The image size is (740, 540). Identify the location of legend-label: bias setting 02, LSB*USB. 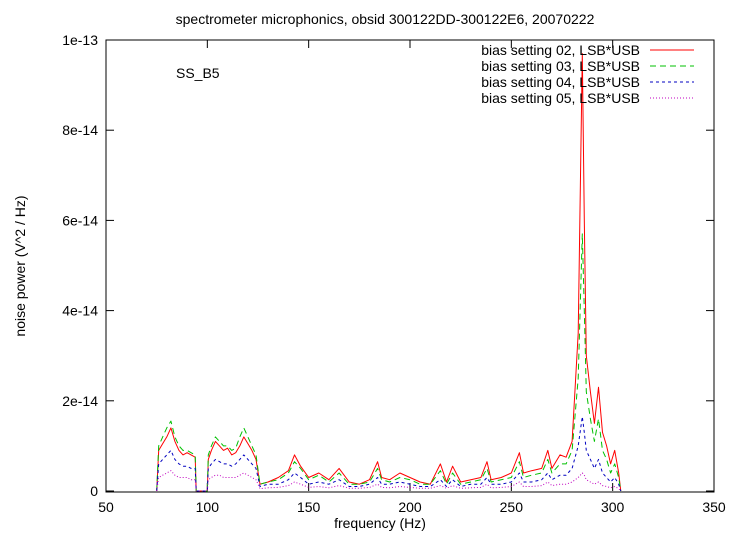
(560, 50).